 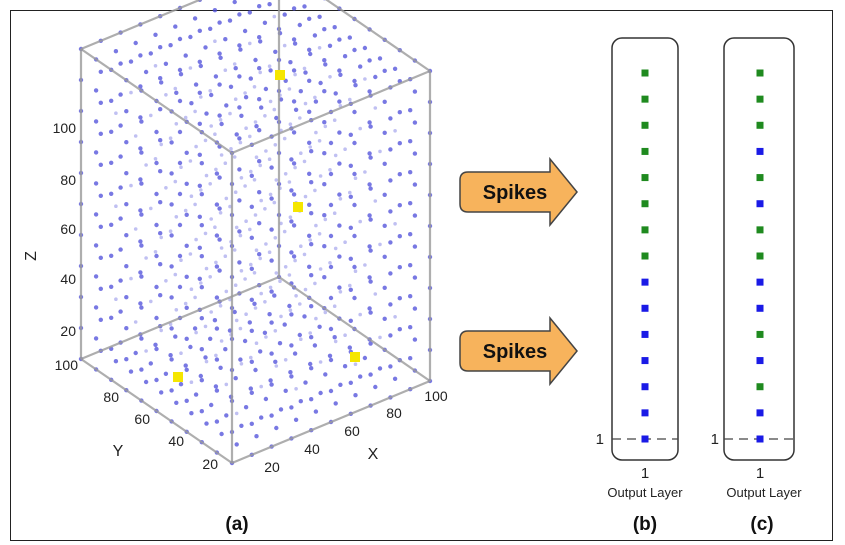 I want to click on x-tick-label: 40, so click(x=312, y=449).